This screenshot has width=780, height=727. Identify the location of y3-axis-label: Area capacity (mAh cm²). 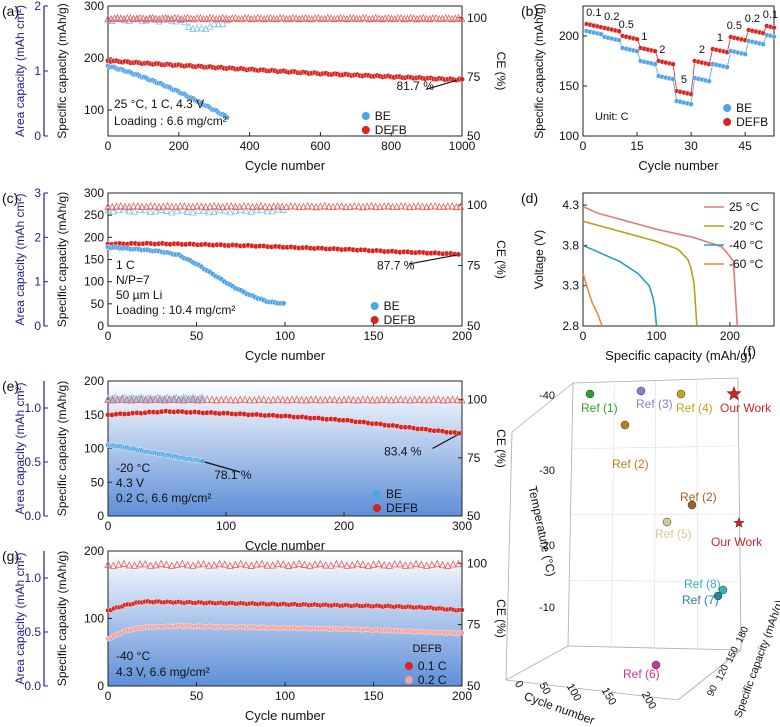
(20, 618).